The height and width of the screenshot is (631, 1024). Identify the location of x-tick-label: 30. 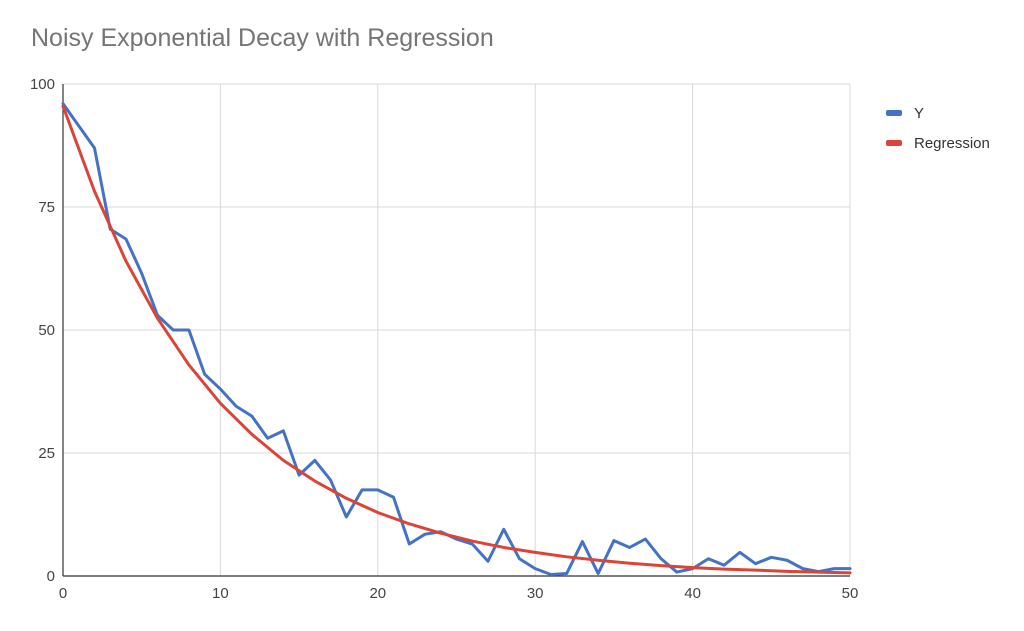
(535, 593).